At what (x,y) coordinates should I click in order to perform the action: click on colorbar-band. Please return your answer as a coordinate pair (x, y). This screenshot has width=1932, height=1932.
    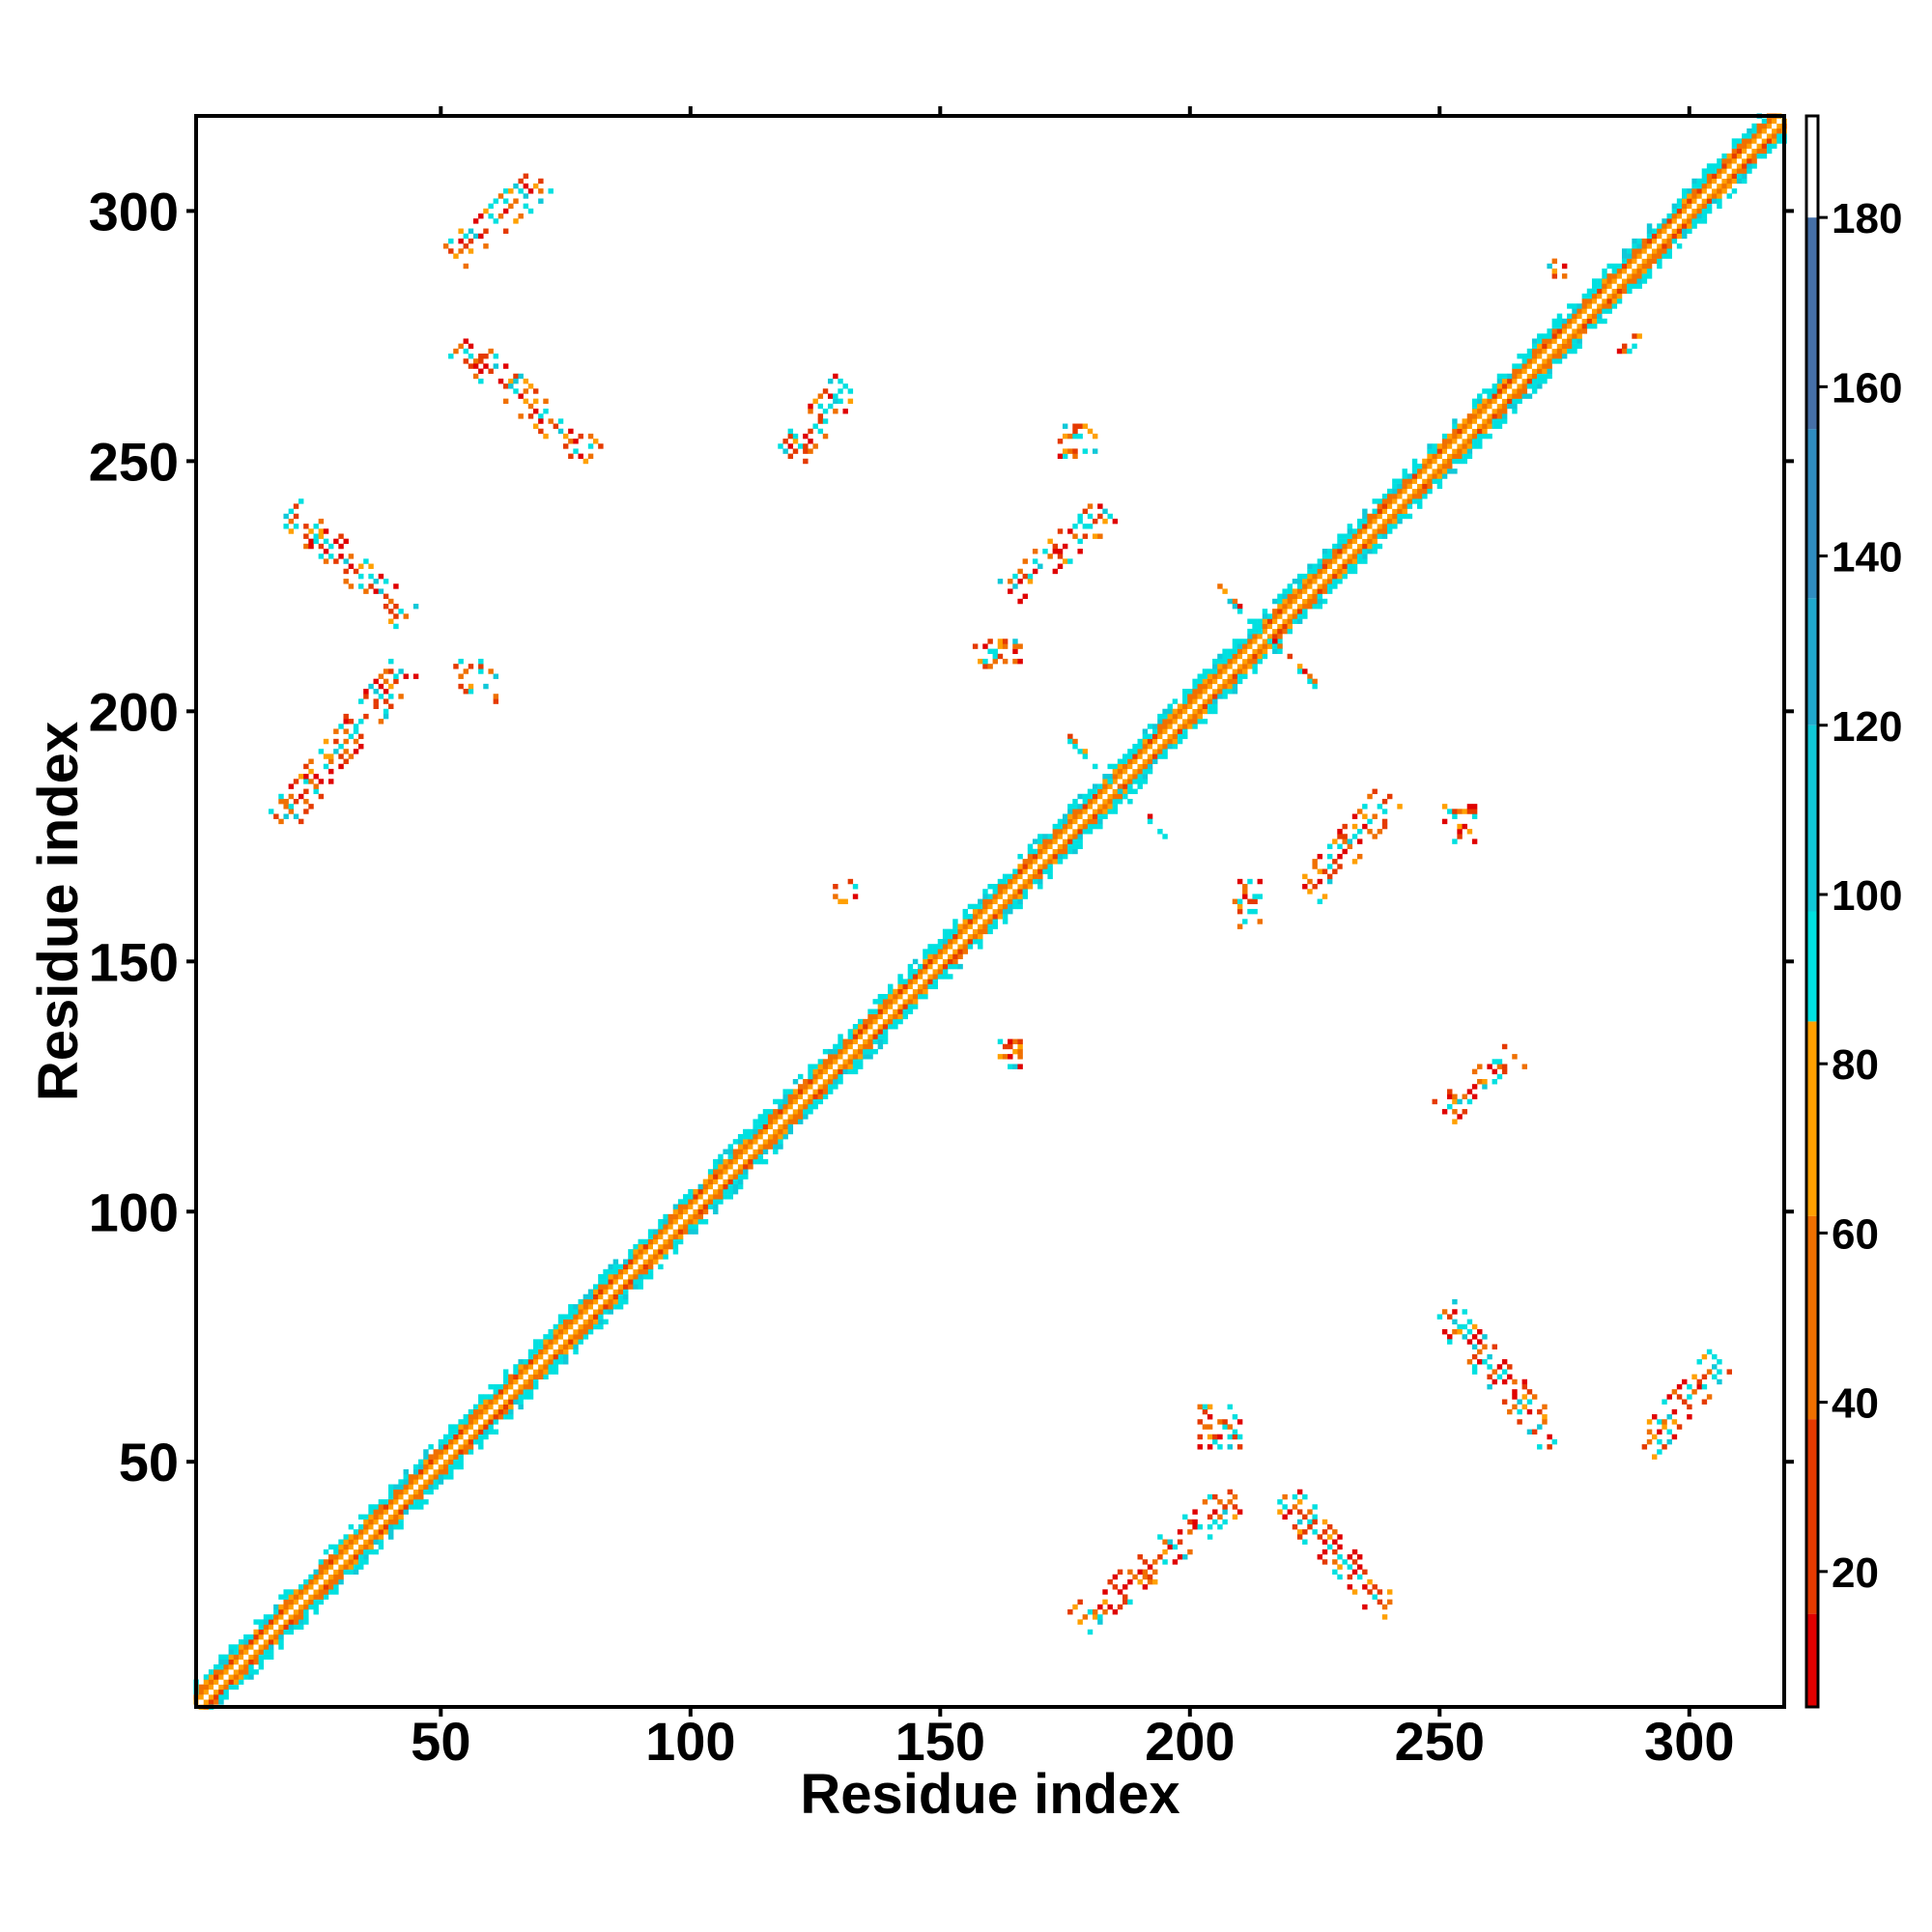
    Looking at the image, I should click on (1812, 1317).